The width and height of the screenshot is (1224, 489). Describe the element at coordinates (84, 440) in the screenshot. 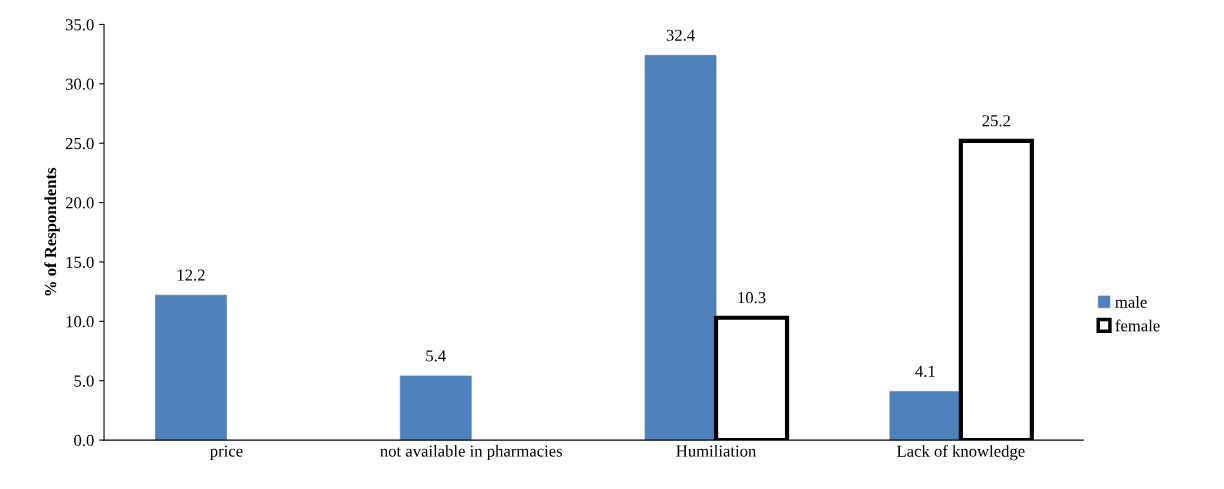

I see `y-tick-label: 0.0` at that location.